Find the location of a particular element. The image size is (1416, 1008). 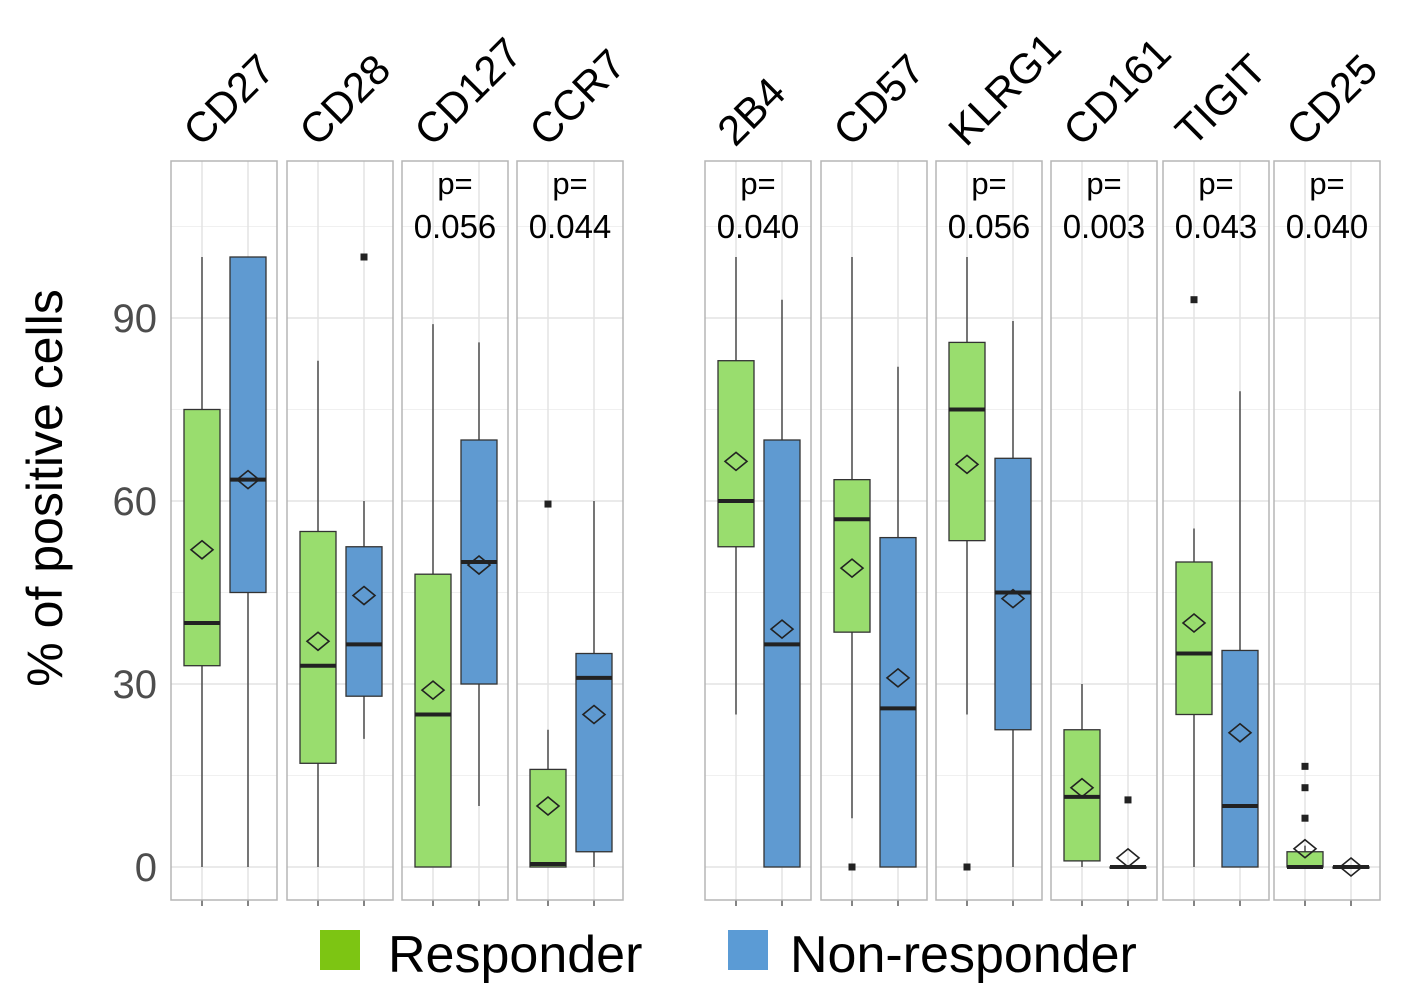

panel-cd28: CD28 is located at coordinates (342, 475).